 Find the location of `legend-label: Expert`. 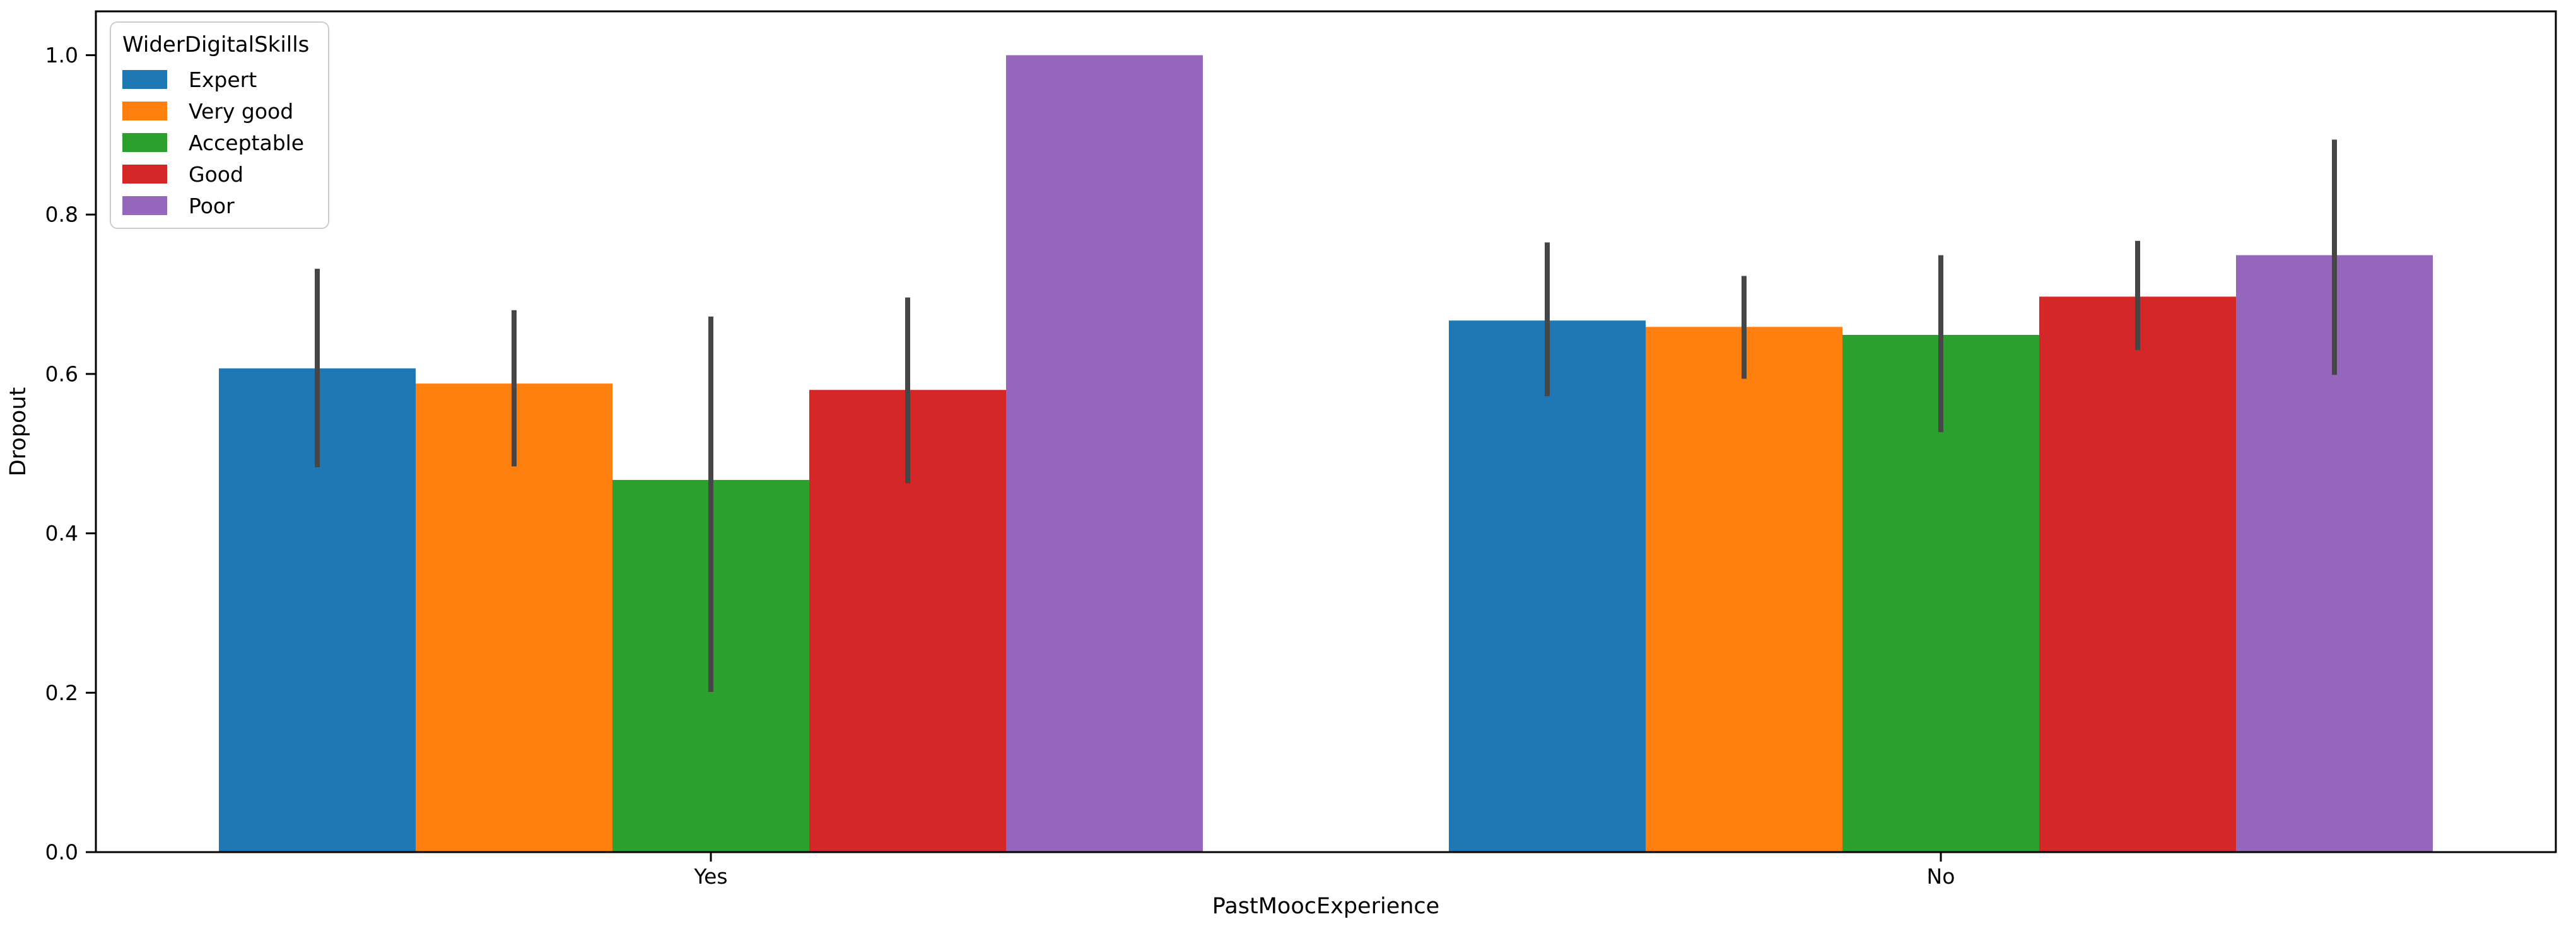

legend-label: Expert is located at coordinates (223, 79).